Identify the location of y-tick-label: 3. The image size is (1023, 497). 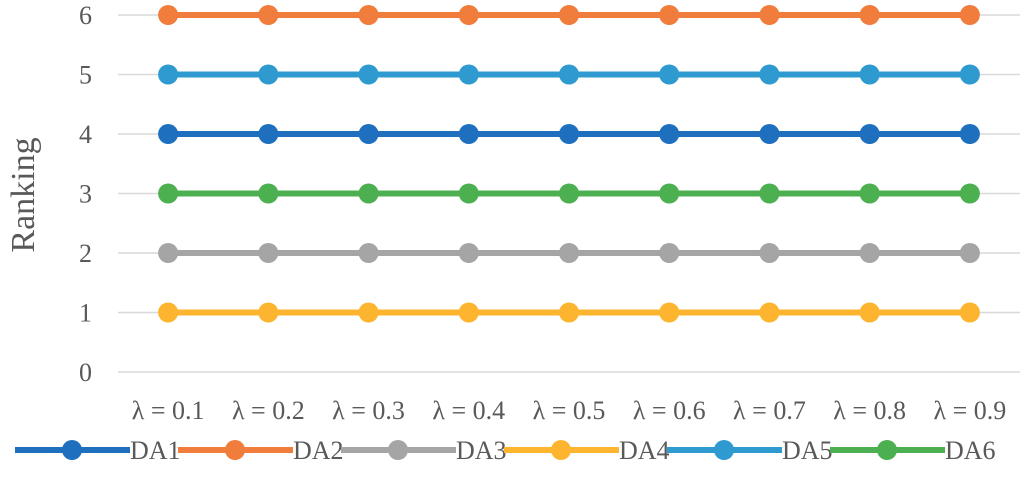
(85, 194).